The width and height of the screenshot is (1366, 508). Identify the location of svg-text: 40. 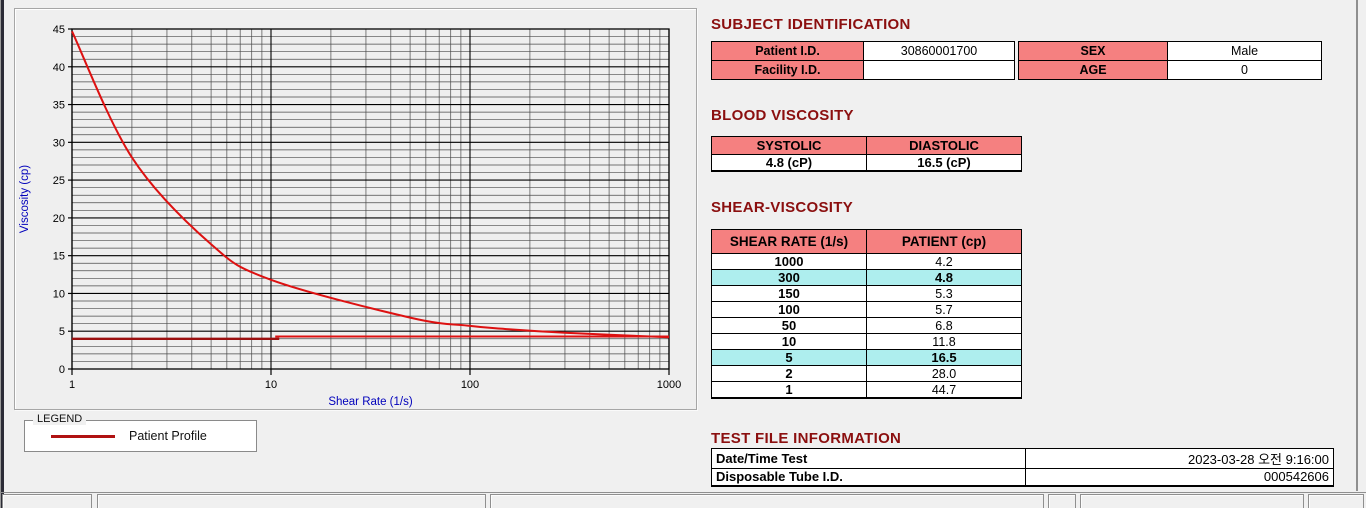
(59, 68).